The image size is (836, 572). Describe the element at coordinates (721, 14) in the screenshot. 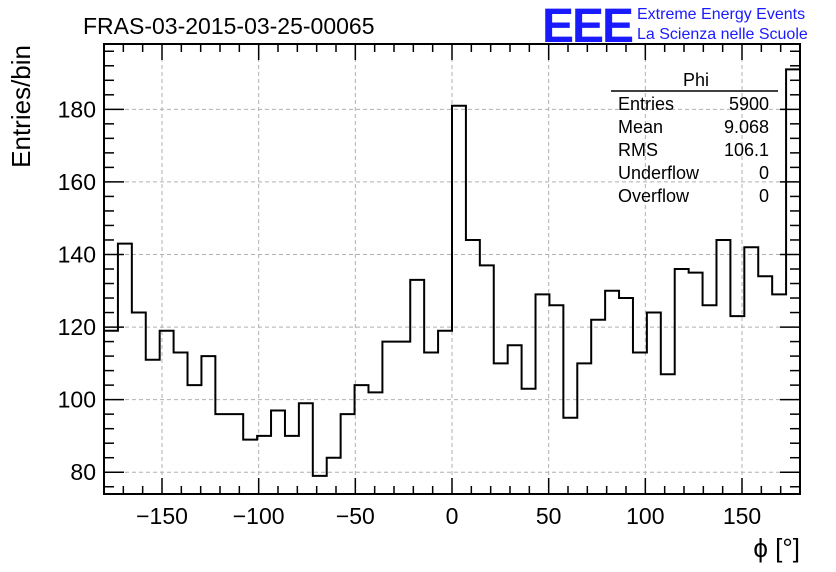

I see `logo-line-1: Extreme Energy Events` at that location.